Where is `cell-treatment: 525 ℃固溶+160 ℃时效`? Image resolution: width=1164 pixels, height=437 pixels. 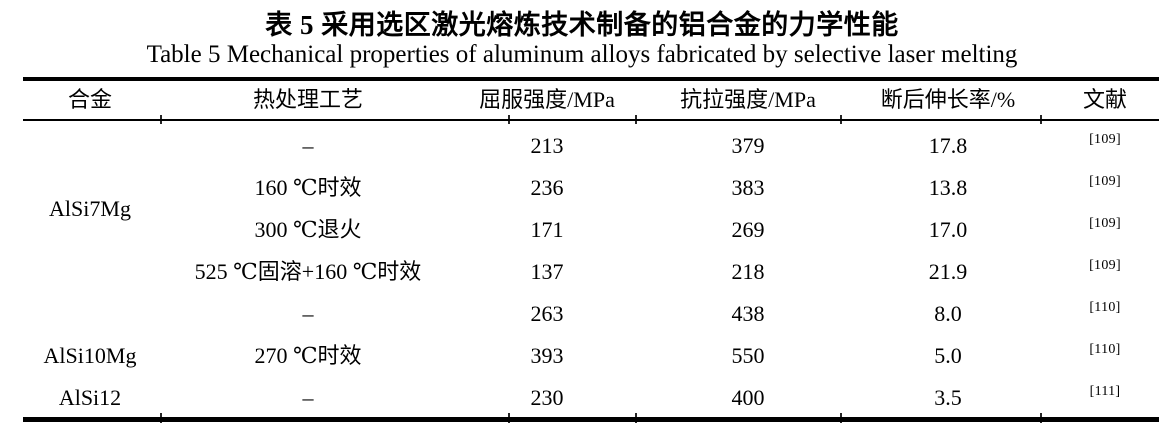 cell-treatment: 525 ℃固溶+160 ℃时效 is located at coordinates (308, 271).